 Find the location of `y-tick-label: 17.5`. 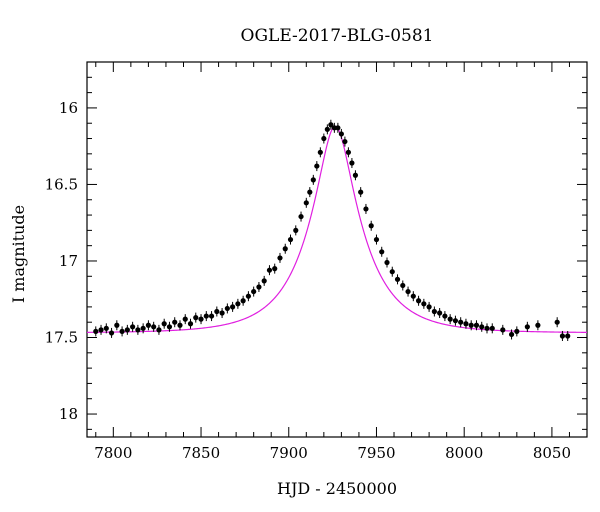

y-tick-label: 17.5 is located at coordinates (61, 338).